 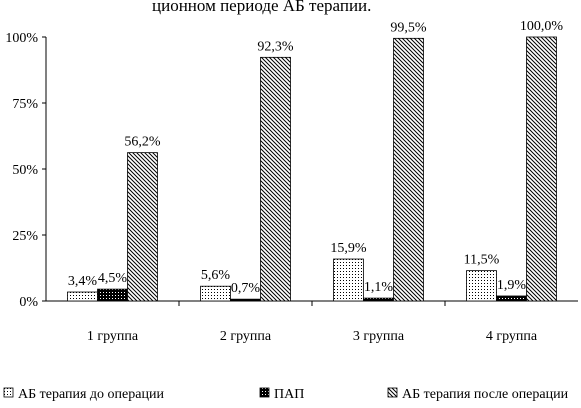 What do you see at coordinates (379, 336) in the screenshot?
I see `x-tick-label: 3 группа` at bounding box center [379, 336].